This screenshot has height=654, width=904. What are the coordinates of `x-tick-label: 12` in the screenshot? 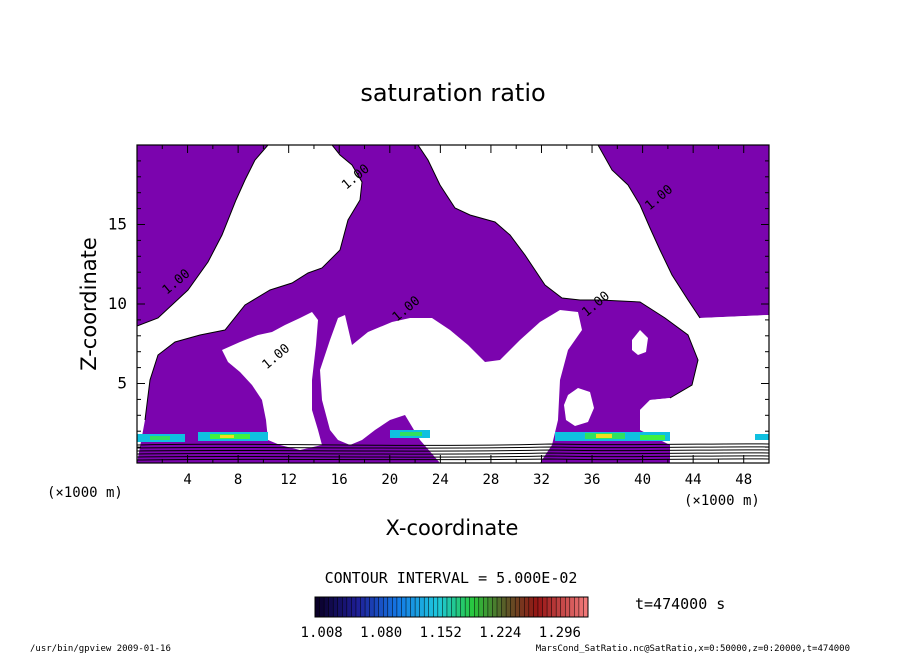 It's located at (288, 480).